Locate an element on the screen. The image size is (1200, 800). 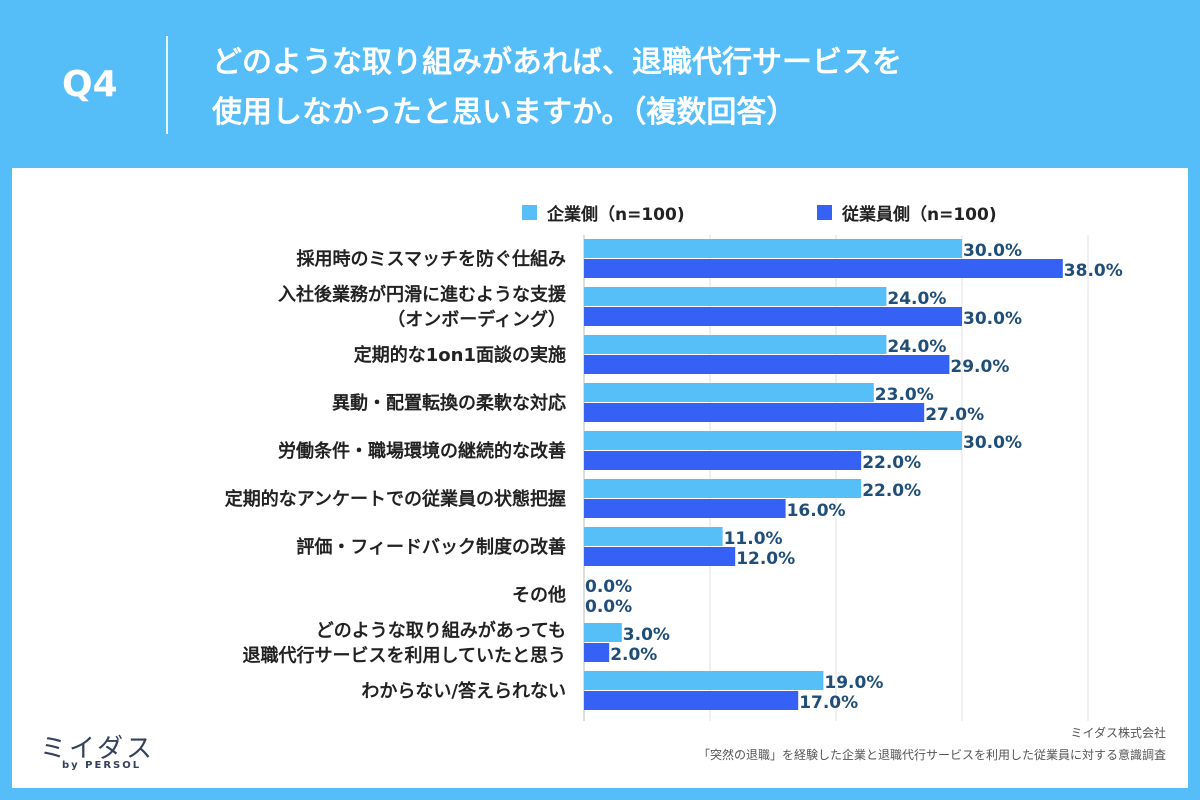
value-label-company: 11.0% is located at coordinates (753, 539).